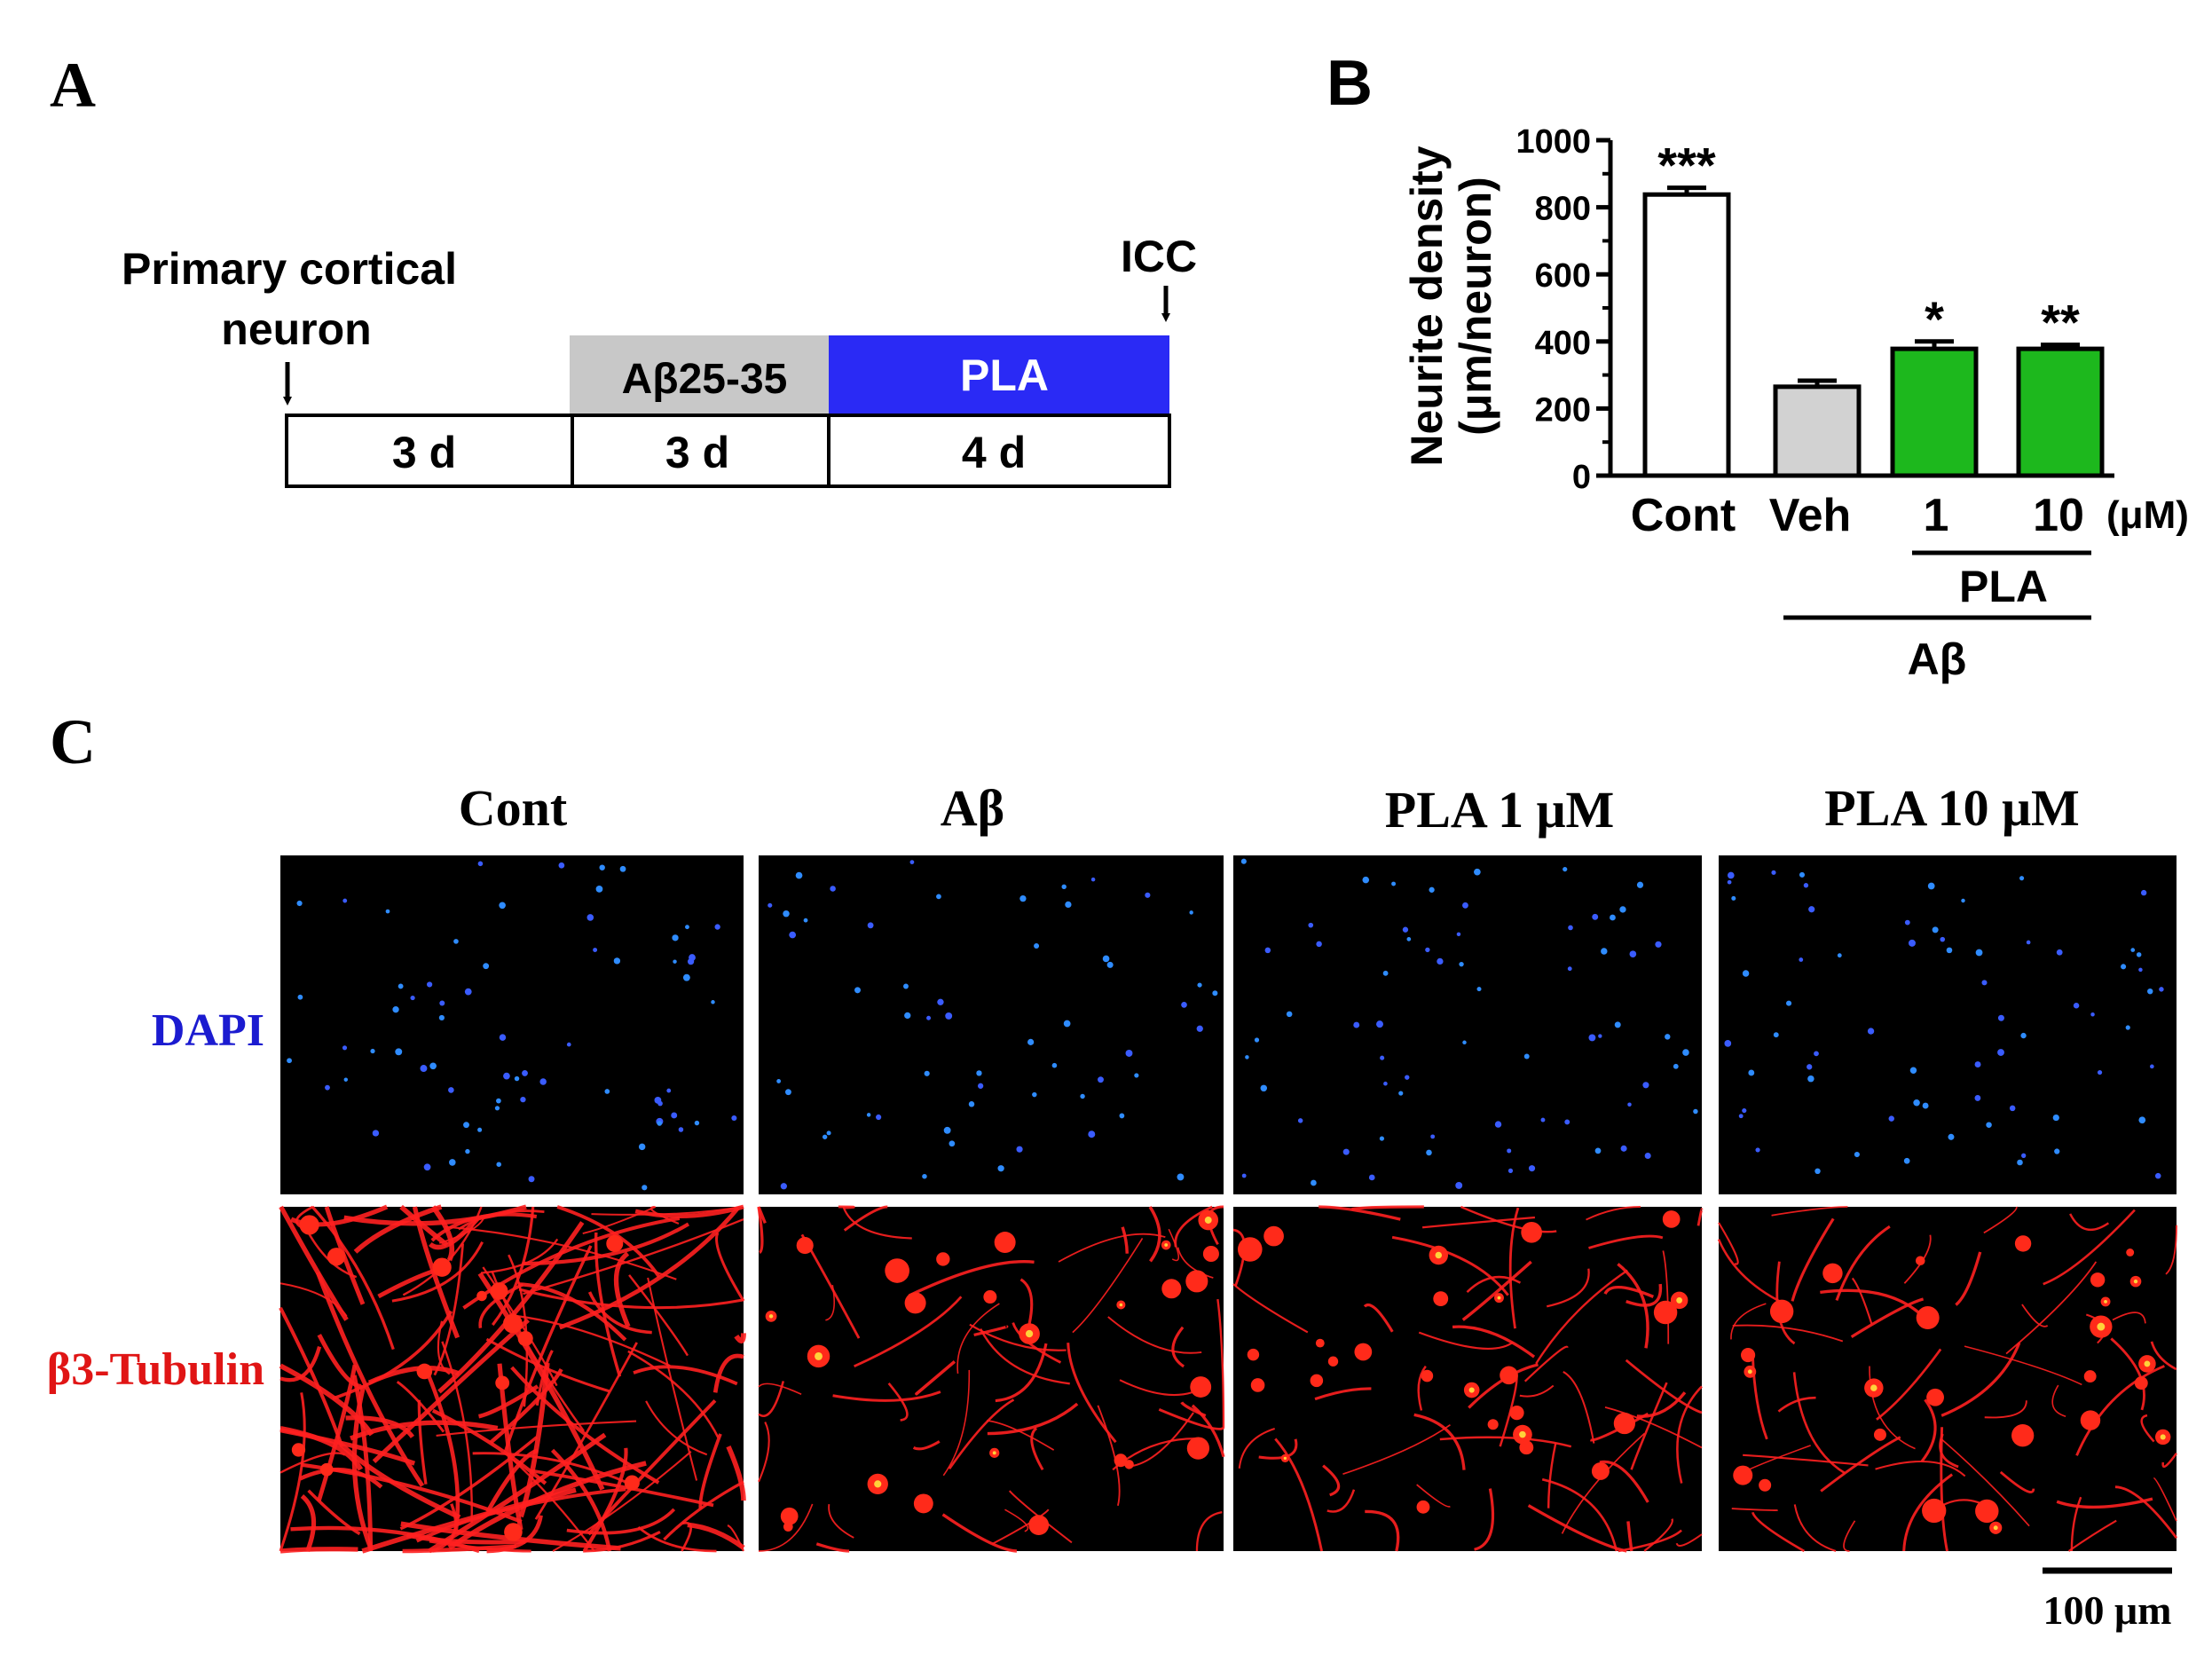  What do you see at coordinates (1937, 659) in the screenshot?
I see `abeta-group-label: Aβ` at bounding box center [1937, 659].